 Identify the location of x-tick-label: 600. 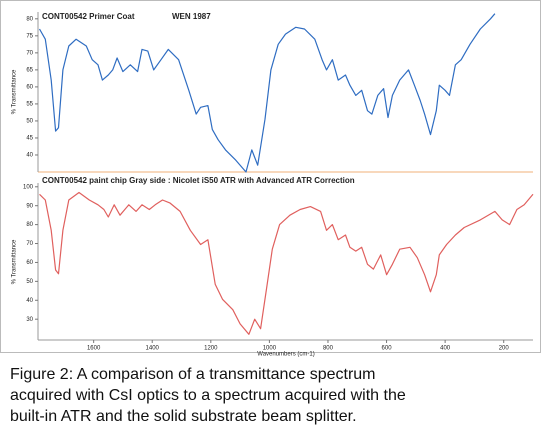
(387, 349).